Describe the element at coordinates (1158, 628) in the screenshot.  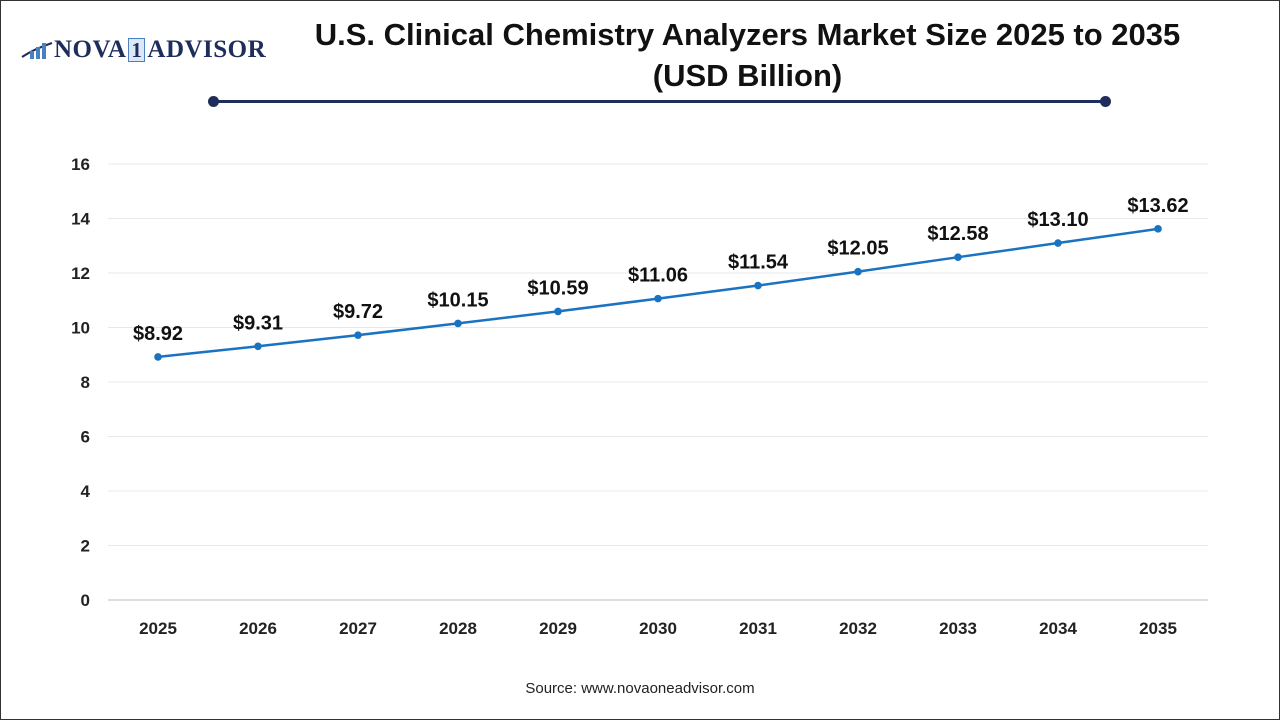
I see `x-tick-label: 2035` at that location.